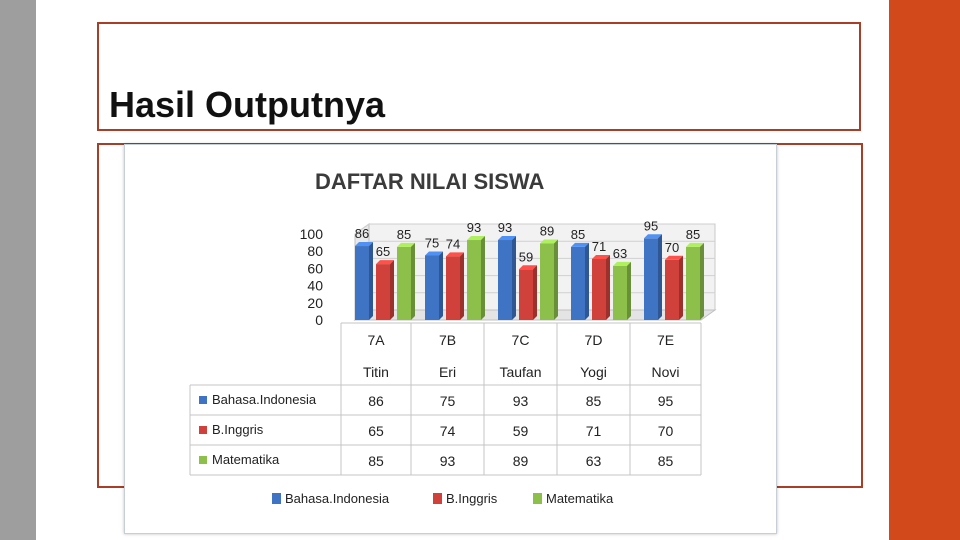 The height and width of the screenshot is (540, 960). What do you see at coordinates (599, 246) in the screenshot?
I see `data-label: 71` at bounding box center [599, 246].